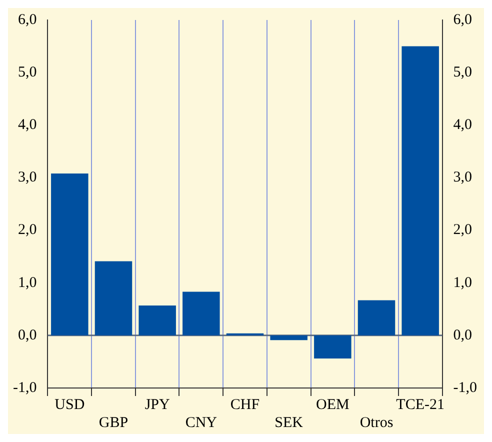  What do you see at coordinates (462, 230) in the screenshot?
I see `y2-tick-label: 2,0` at bounding box center [462, 230].